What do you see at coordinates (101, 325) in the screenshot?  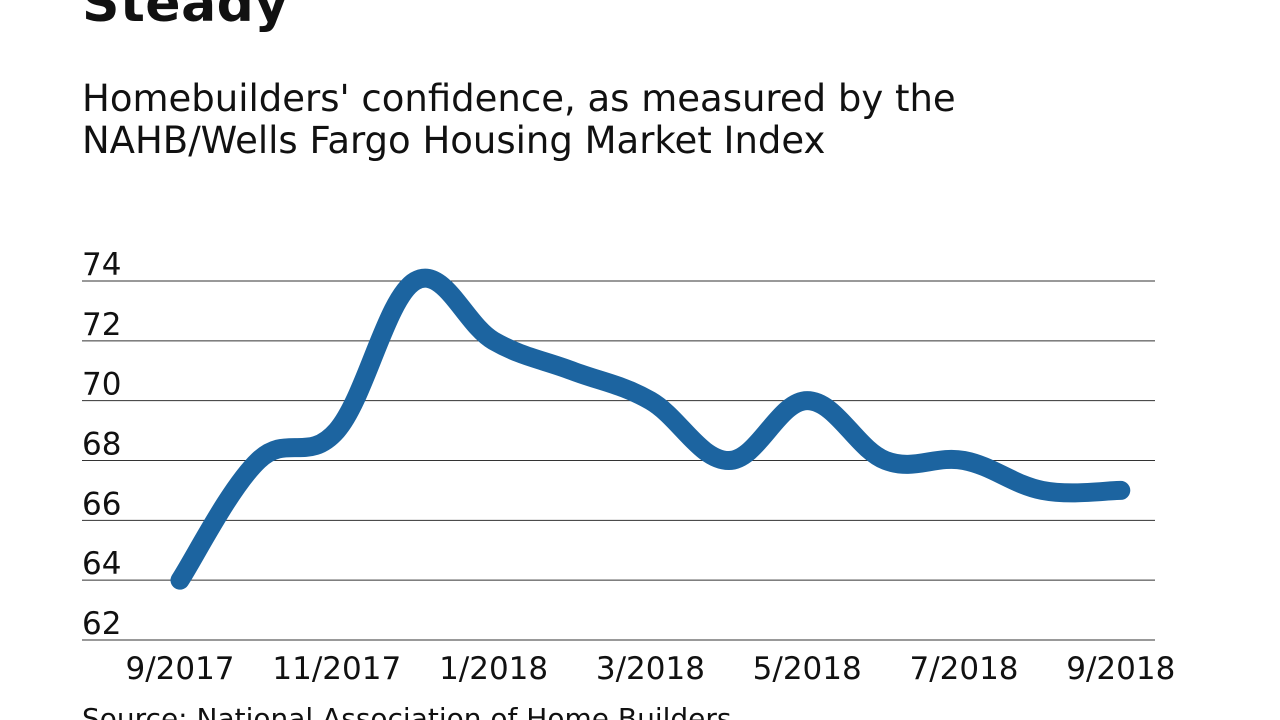 I see `y-tick-label: 72` at bounding box center [101, 325].